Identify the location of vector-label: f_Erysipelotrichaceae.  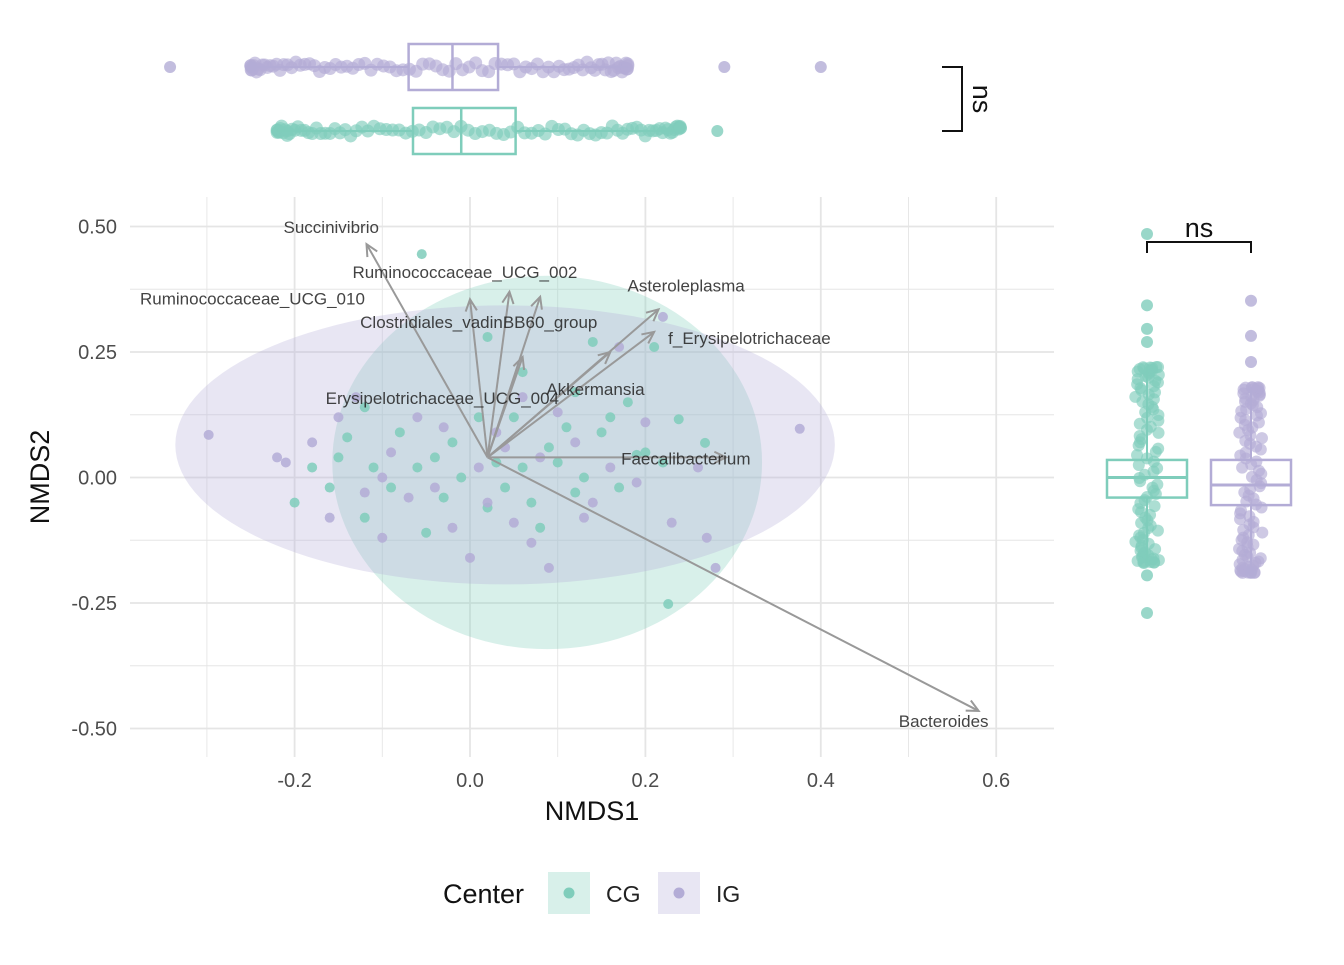
(749, 338).